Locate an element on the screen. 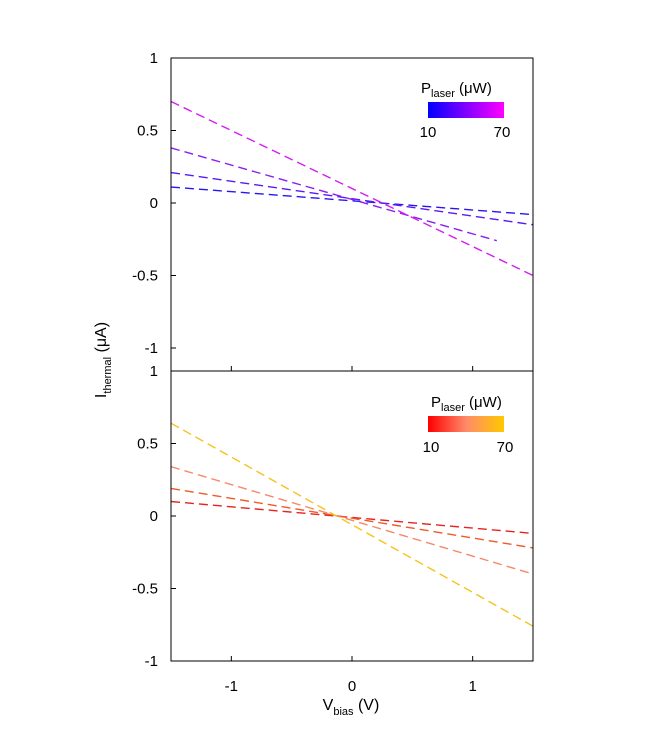 The height and width of the screenshot is (747, 665). top-y-tick-label: -1 is located at coordinates (151, 348).